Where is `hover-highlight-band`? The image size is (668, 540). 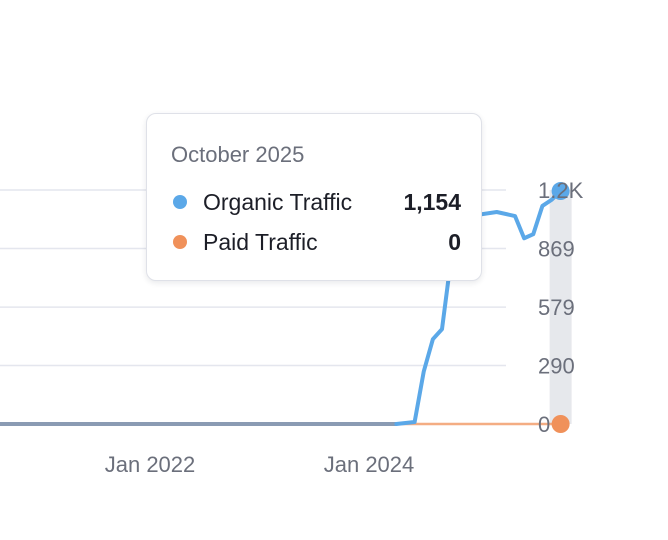 hover-highlight-band is located at coordinates (560, 307).